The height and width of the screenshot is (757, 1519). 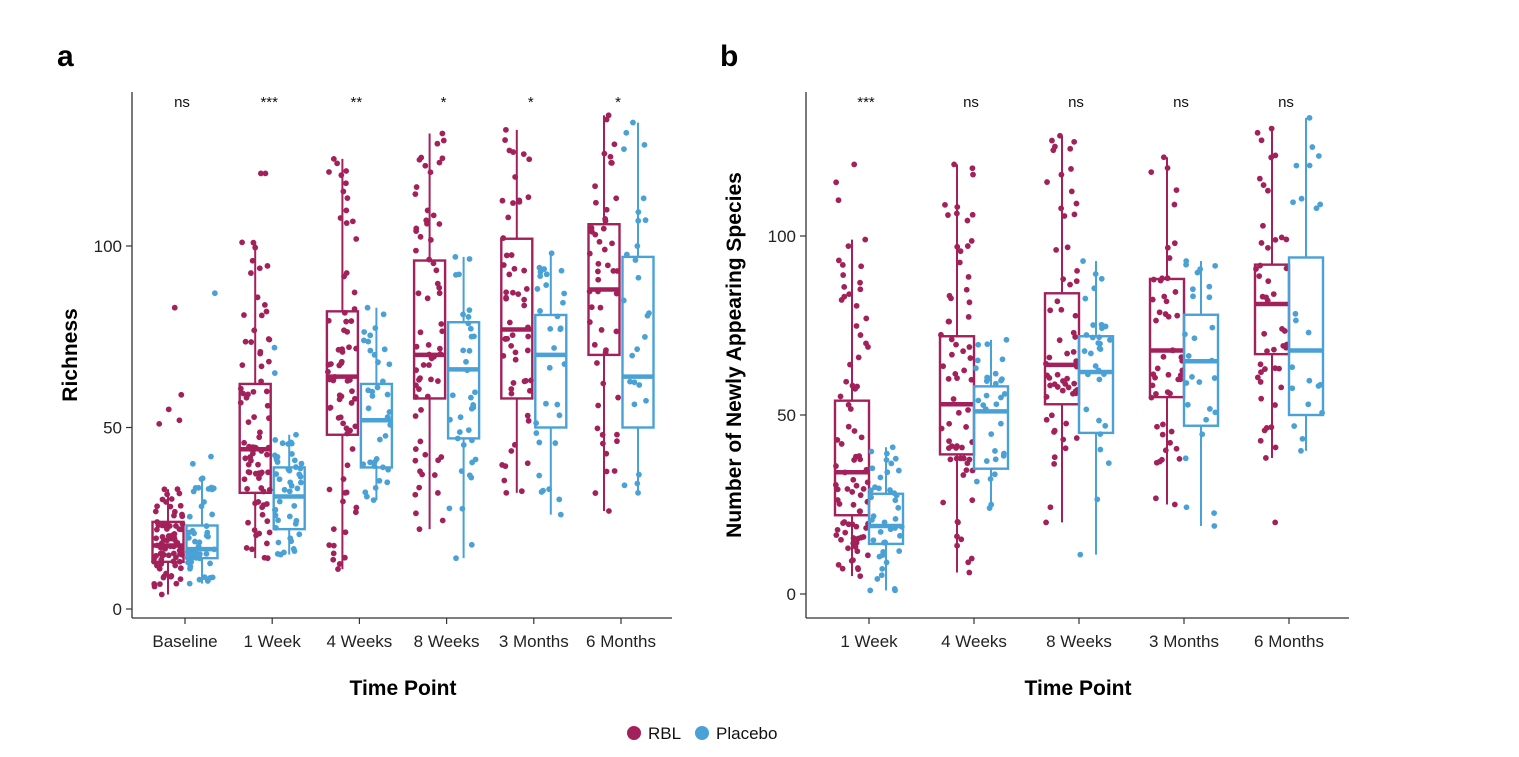 What do you see at coordinates (1272, 325) in the screenshot?
I see `box-rbl` at bounding box center [1272, 325].